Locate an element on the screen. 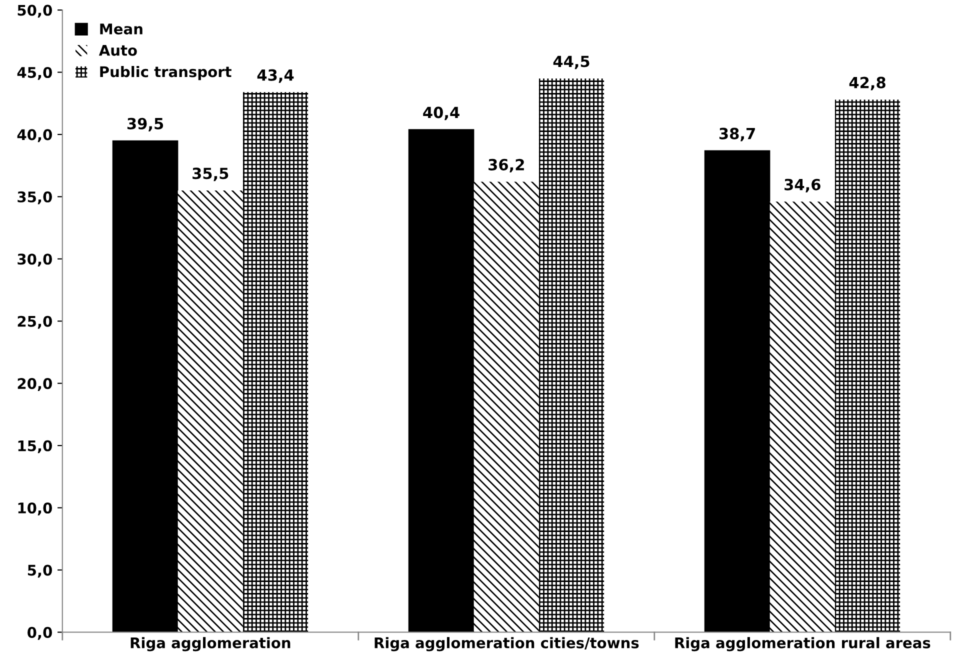 The width and height of the screenshot is (960, 669). y-tick-label: 10,0 is located at coordinates (35, 509).